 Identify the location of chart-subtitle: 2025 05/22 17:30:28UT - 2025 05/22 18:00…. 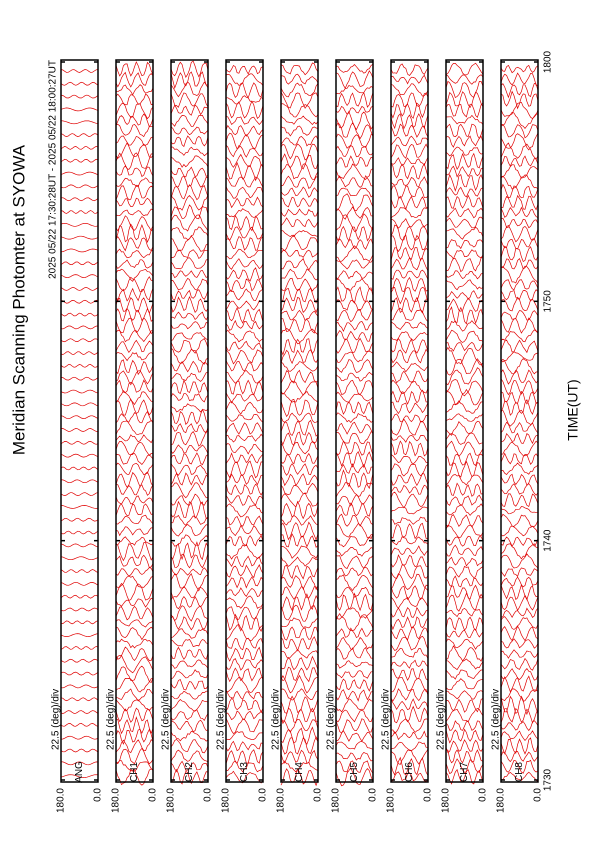
(53, 169).